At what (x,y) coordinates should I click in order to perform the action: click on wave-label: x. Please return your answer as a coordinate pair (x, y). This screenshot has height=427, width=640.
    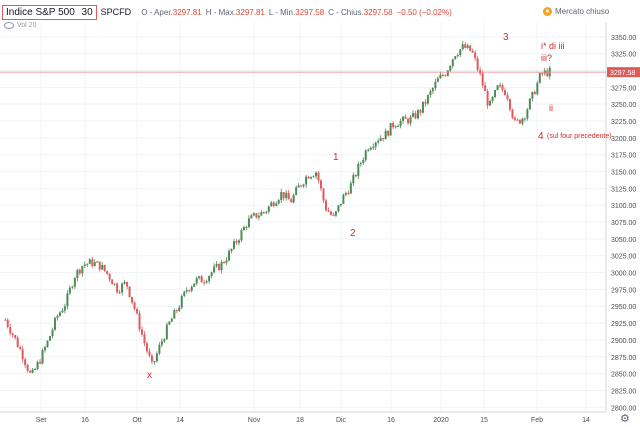
    Looking at the image, I should click on (149, 375).